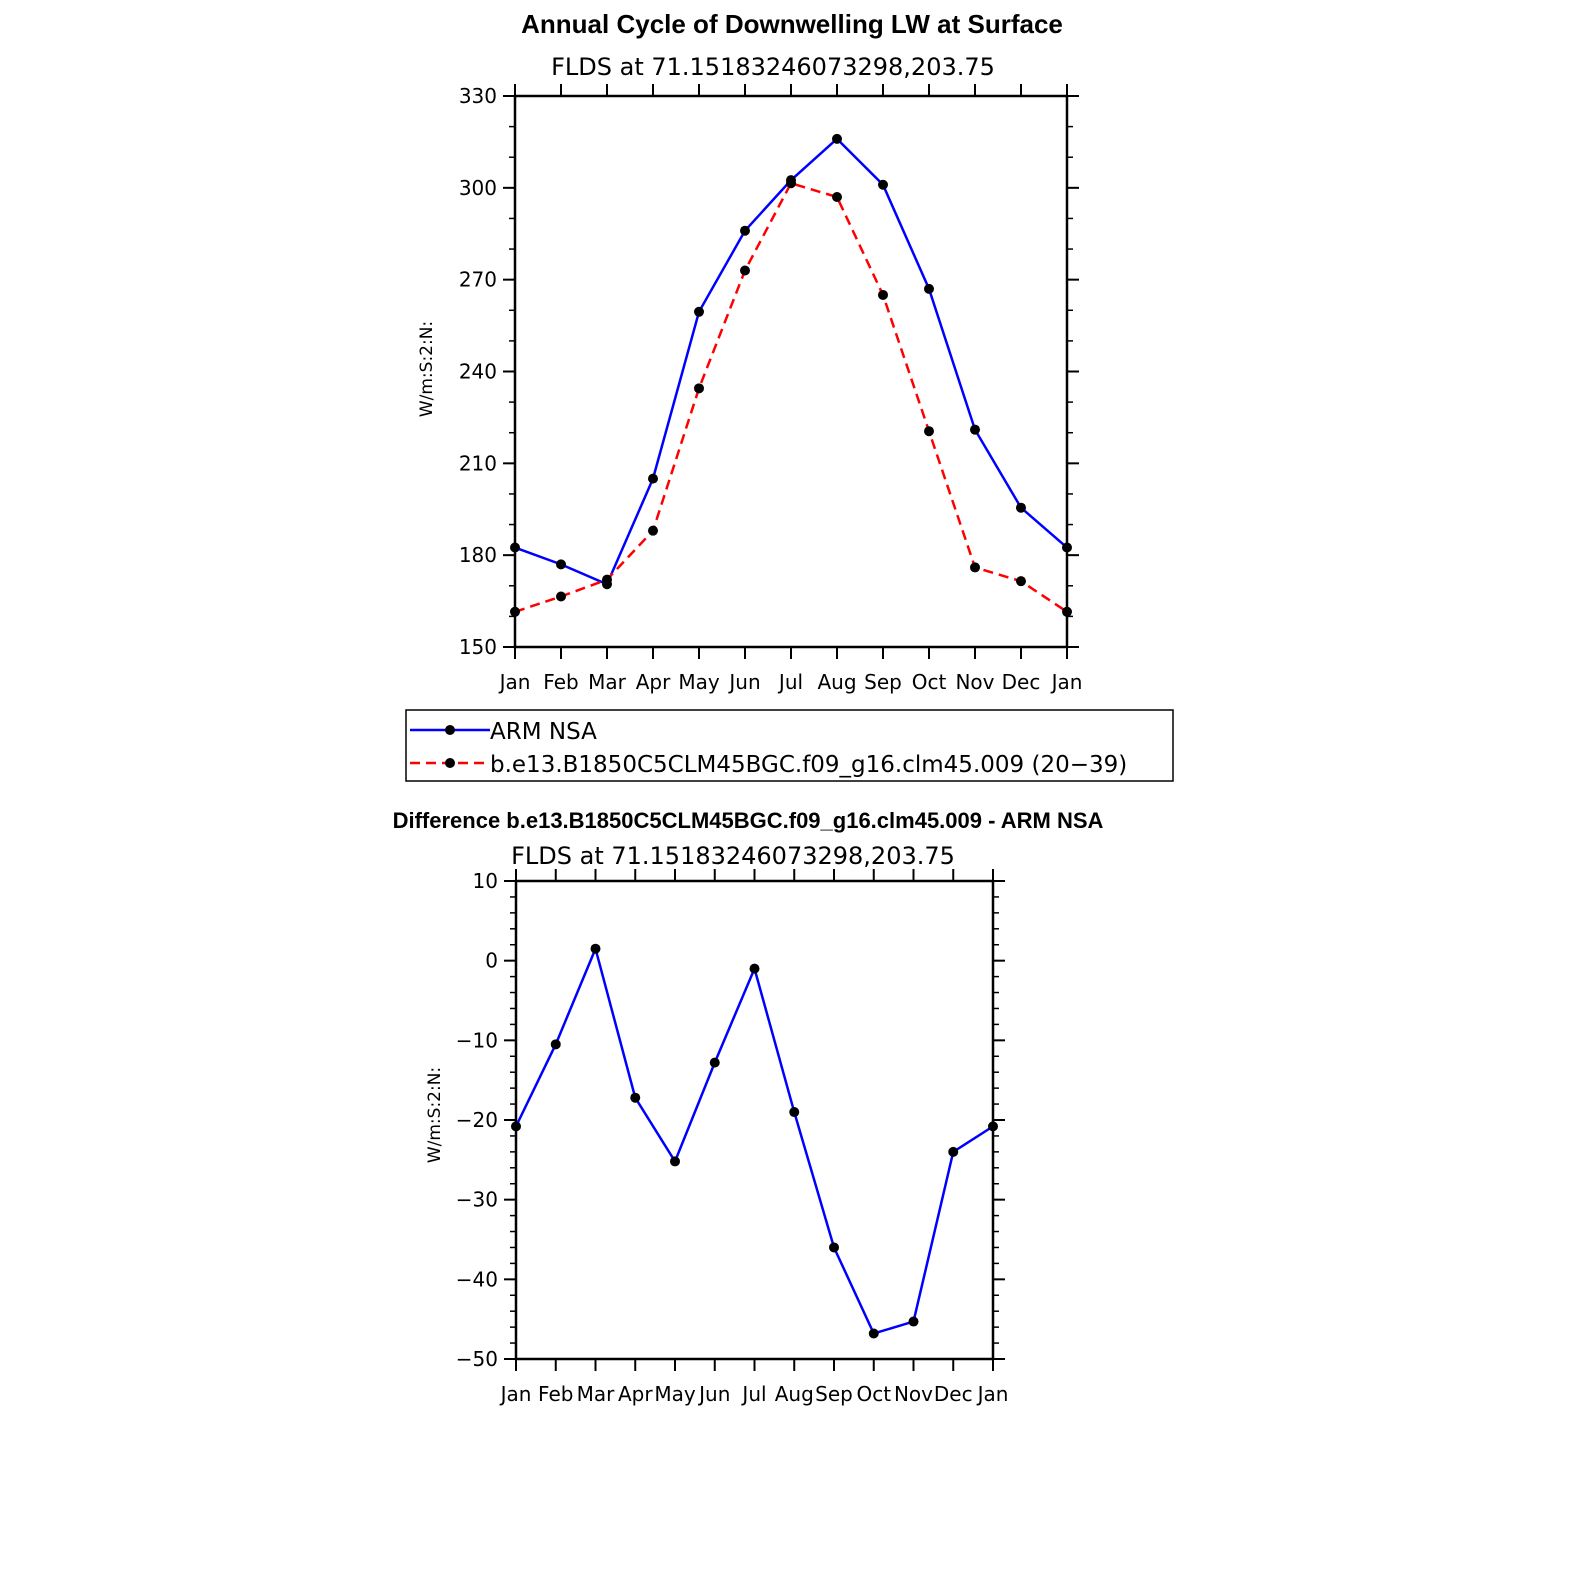 This screenshot has height=1574, width=1574. I want to click on chart1-xtick-label: Oct, so click(929, 682).